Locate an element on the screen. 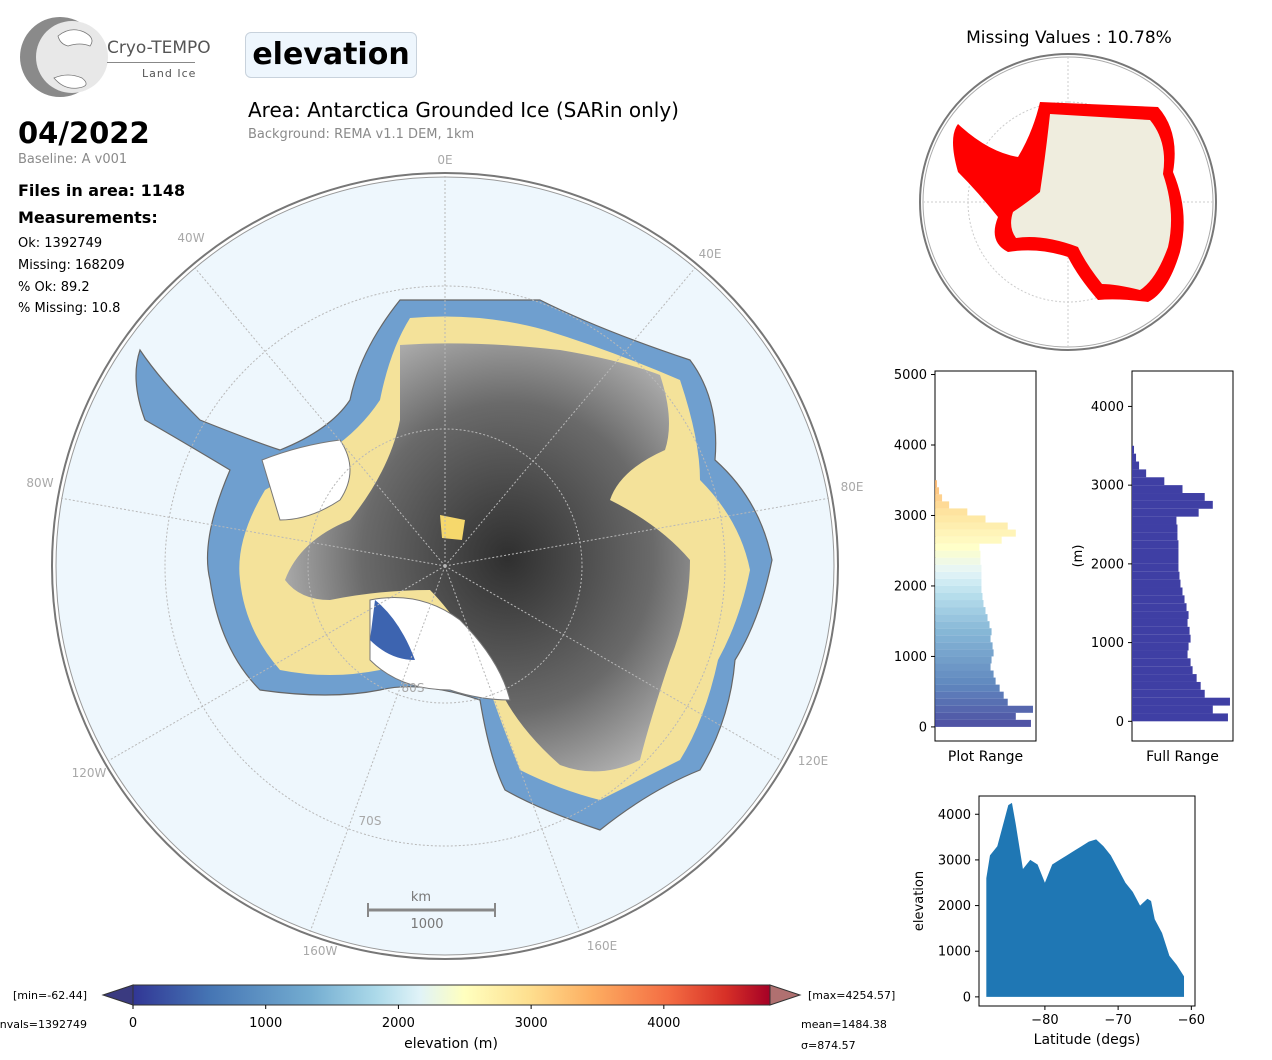  full-range-histogram: 0 1000 2000 3000 4000 Full Range (m) is located at coordinates (1152, 567).